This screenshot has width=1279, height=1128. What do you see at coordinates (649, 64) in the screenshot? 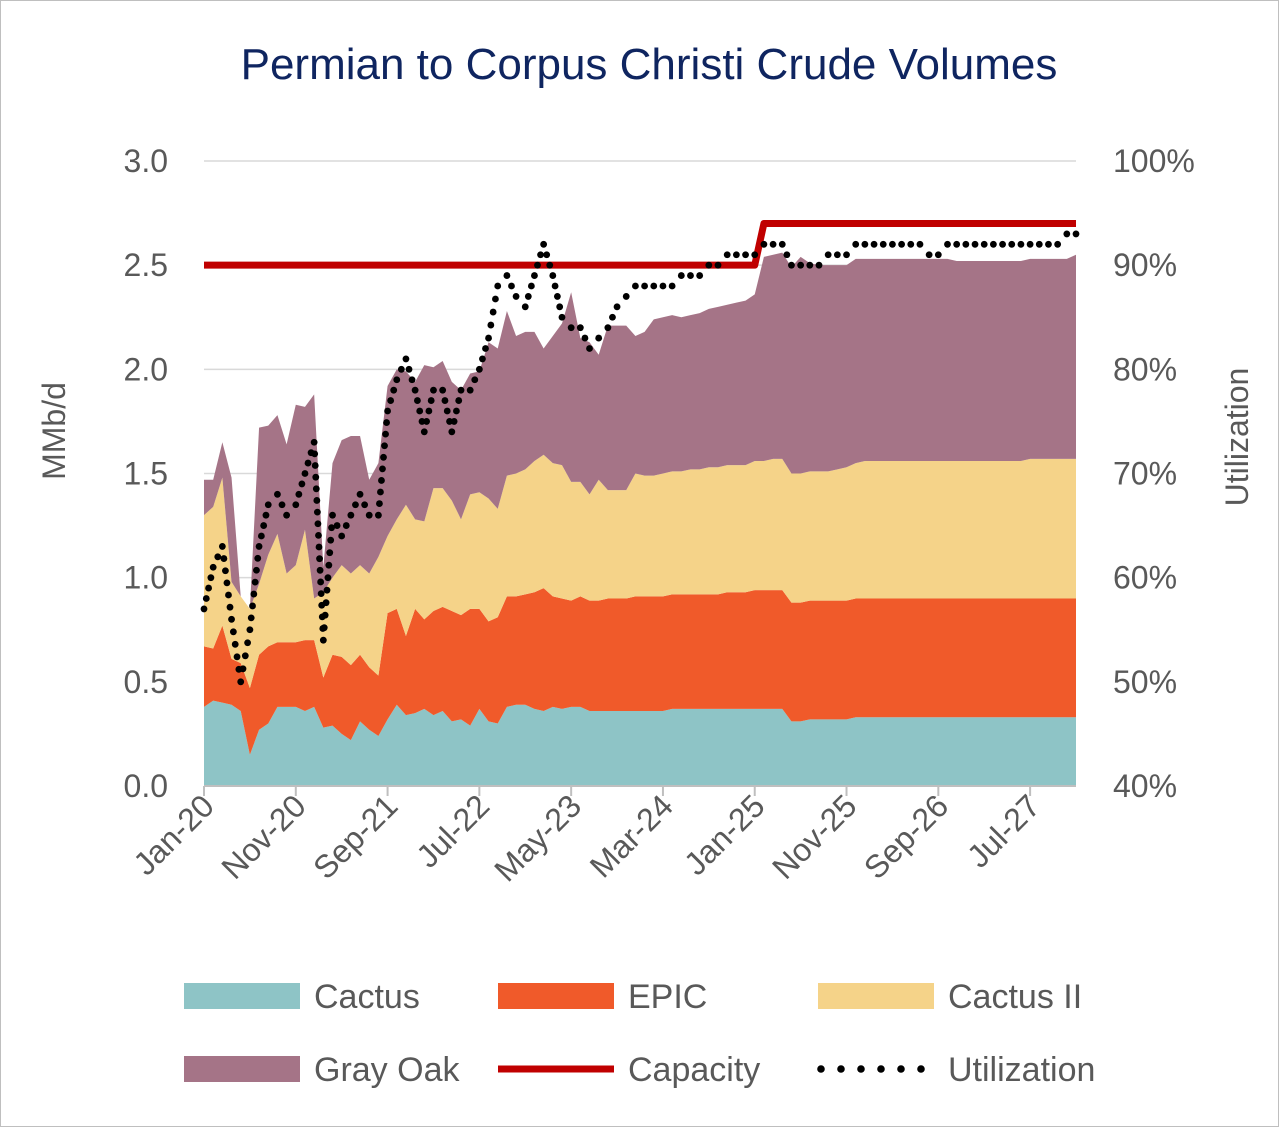
I see `chart-title: Permian to Corpus Christi Crude Volumes` at bounding box center [649, 64].